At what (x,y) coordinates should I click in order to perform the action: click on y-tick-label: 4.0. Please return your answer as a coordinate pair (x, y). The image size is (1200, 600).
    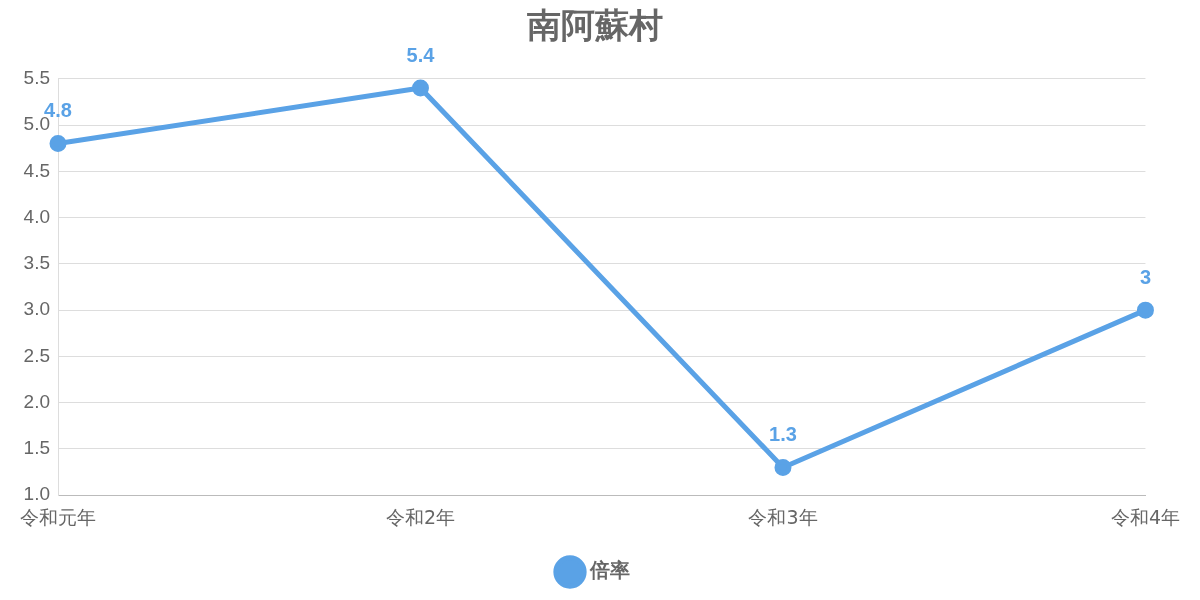
    Looking at the image, I should click on (36, 216).